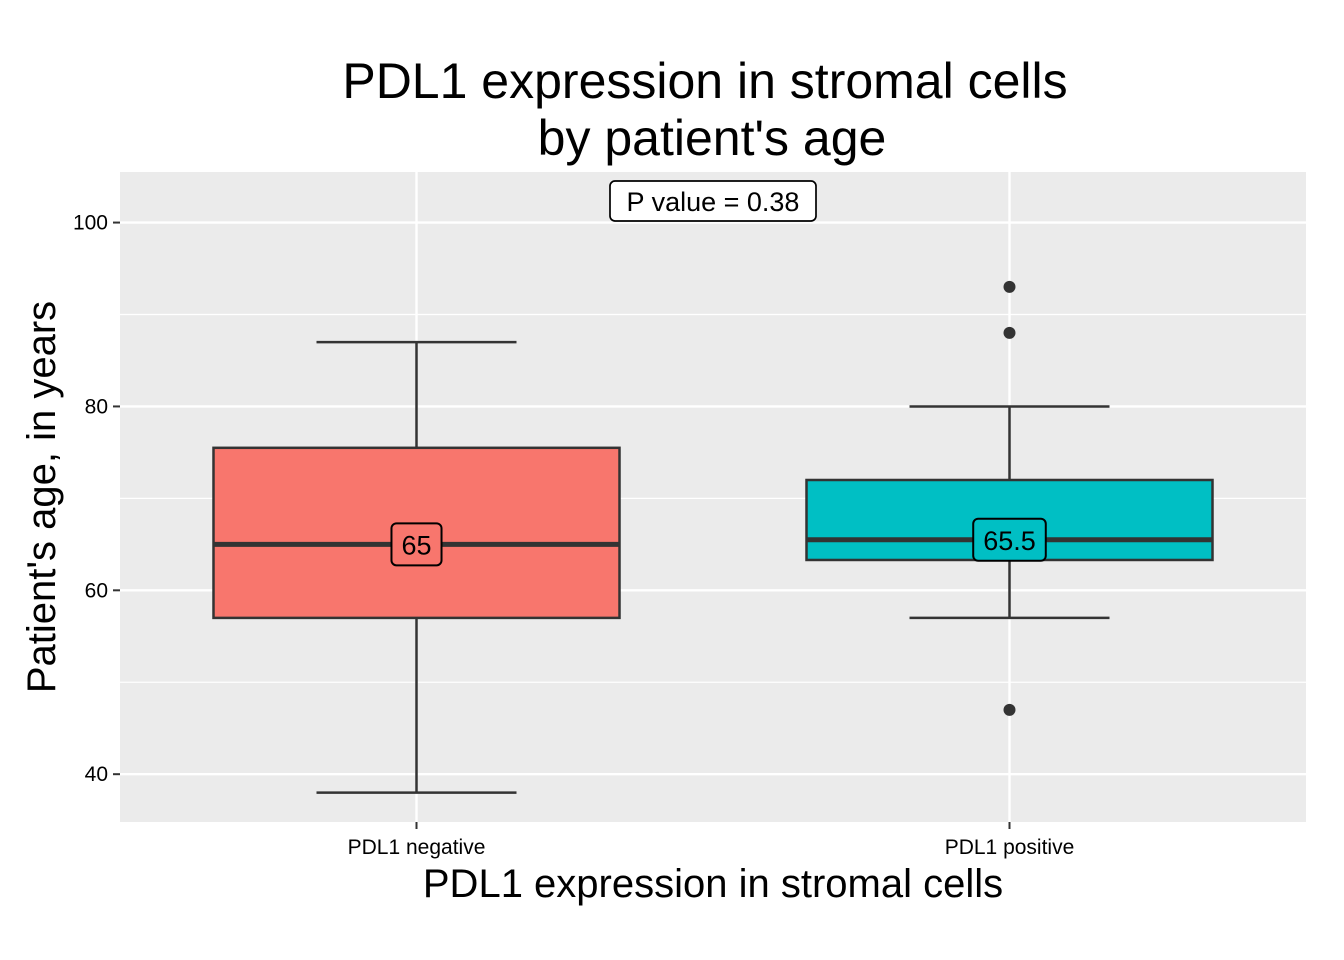 The image size is (1344, 960). Describe the element at coordinates (711, 840) in the screenshot. I see `x-axis: PDL1 negative PDL1 positive` at that location.